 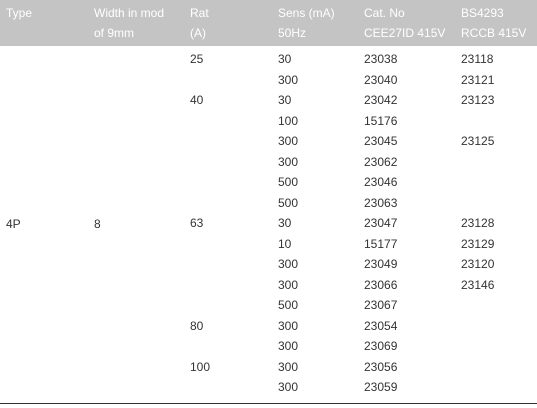 I want to click on header-cell: Width in mod, so click(x=129, y=13).